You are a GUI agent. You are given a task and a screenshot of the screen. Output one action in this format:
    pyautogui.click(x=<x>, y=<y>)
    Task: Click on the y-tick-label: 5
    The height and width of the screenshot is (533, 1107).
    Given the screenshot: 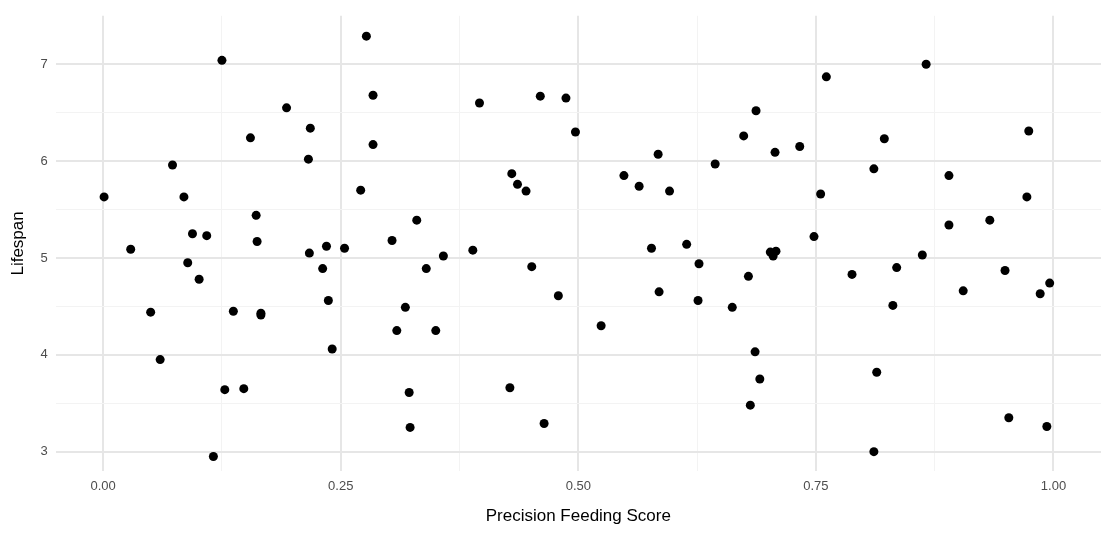 What is the action you would take?
    pyautogui.click(x=44, y=257)
    